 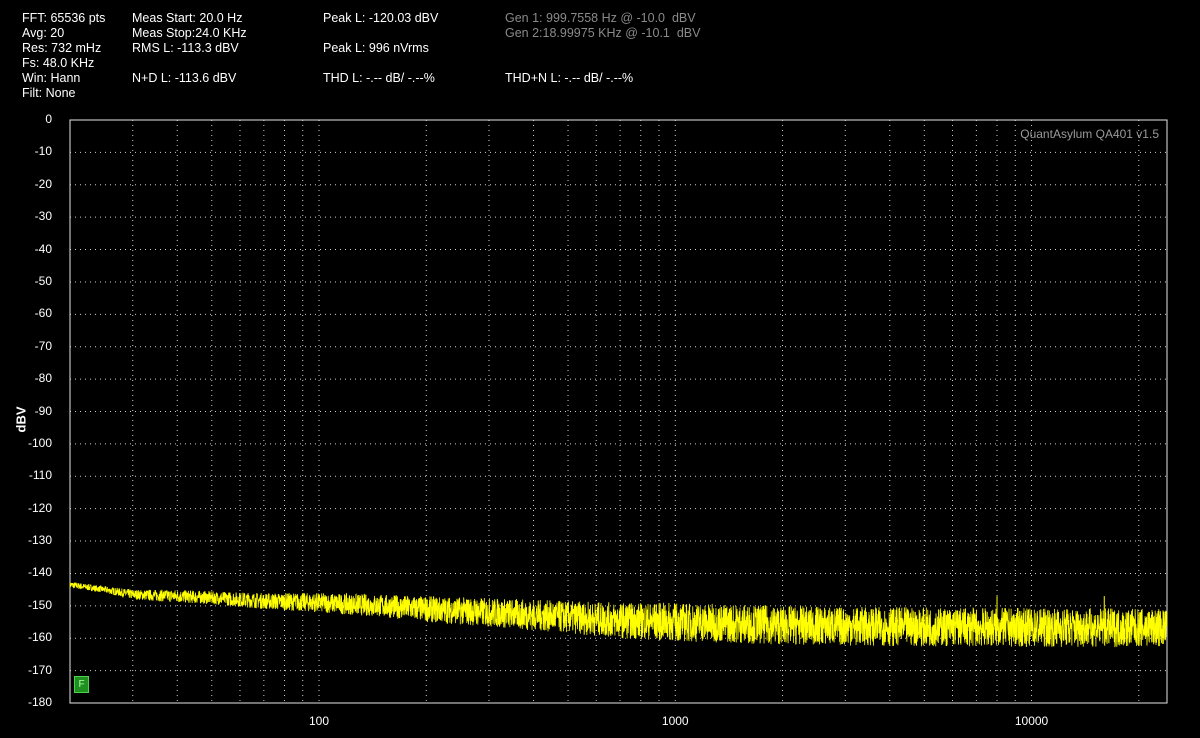 What do you see at coordinates (49, 93) in the screenshot?
I see `filter-readout: Filt: None` at bounding box center [49, 93].